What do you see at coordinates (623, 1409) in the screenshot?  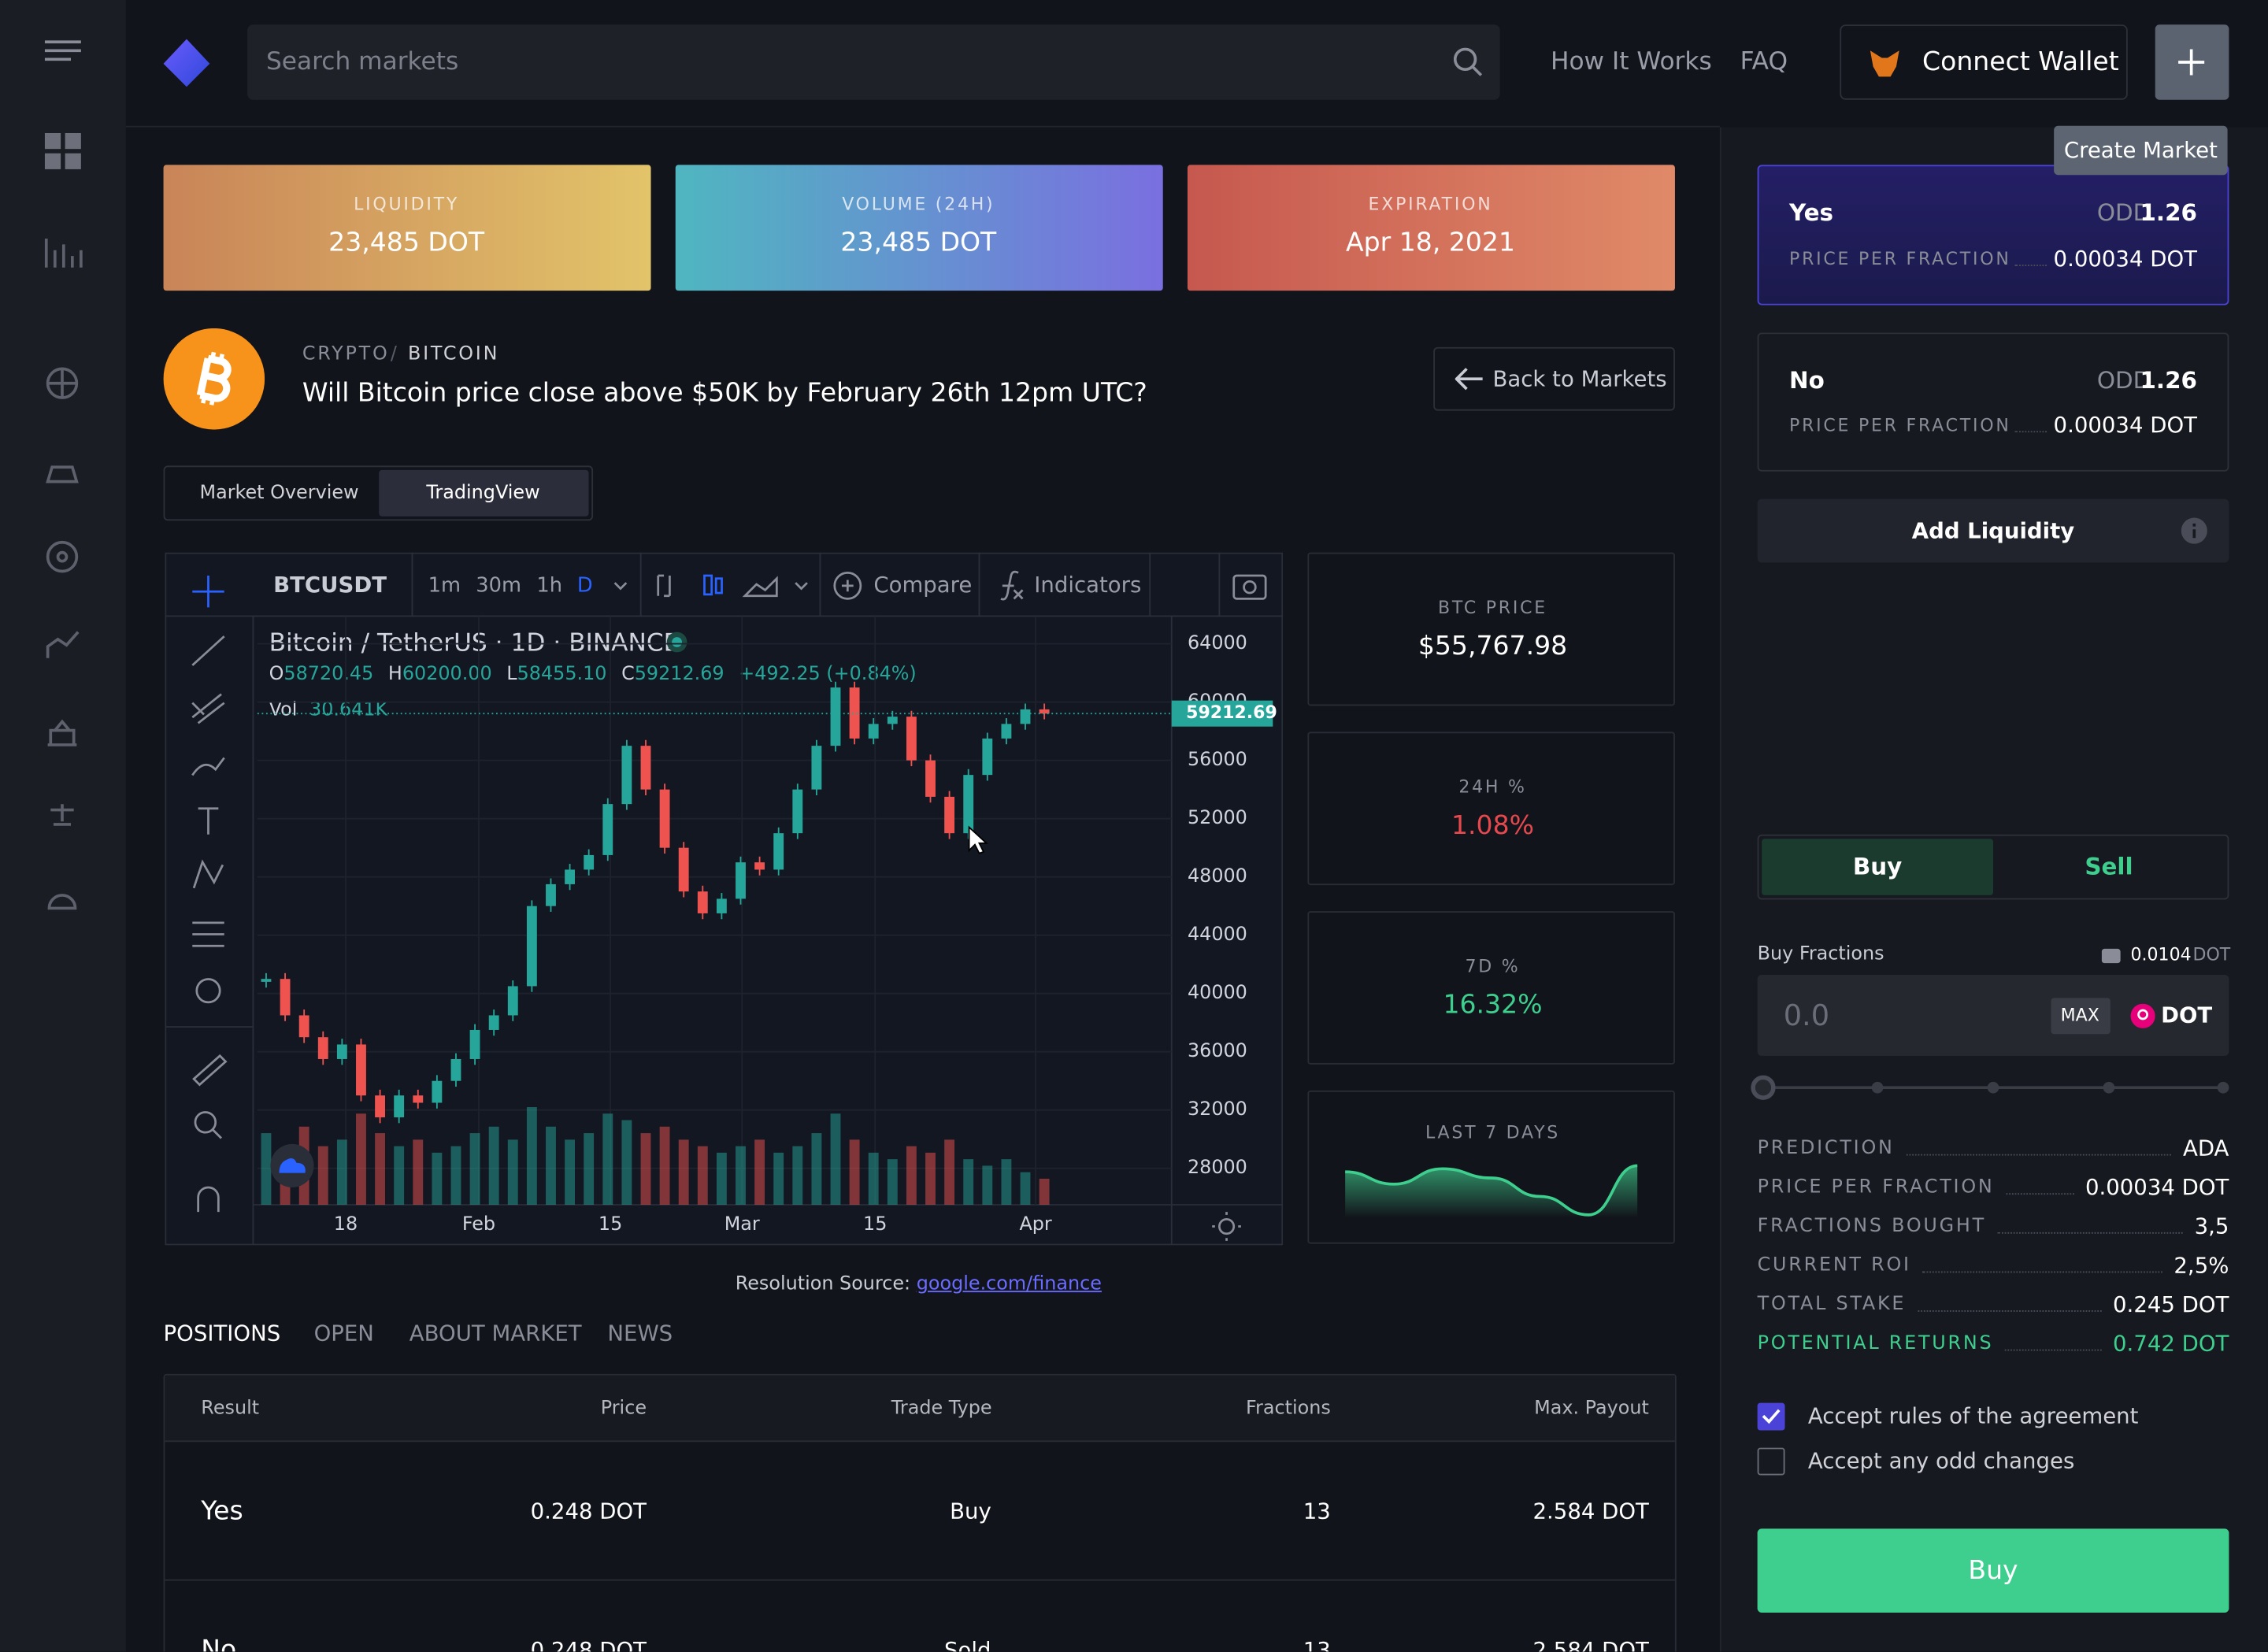 I see `table-header-cell: Price` at bounding box center [623, 1409].